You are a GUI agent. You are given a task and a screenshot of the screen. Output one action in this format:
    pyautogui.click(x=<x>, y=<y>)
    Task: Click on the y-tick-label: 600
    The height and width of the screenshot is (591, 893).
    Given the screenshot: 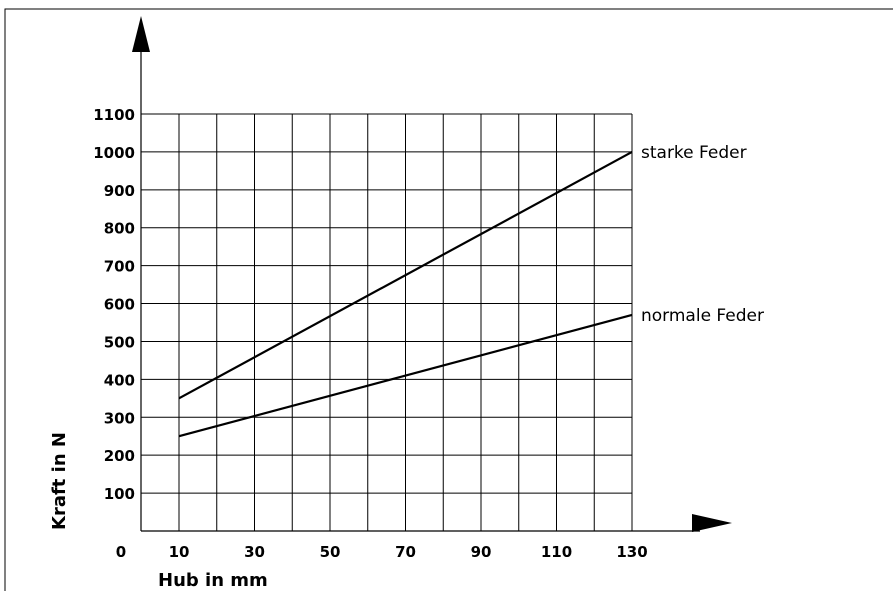 What is the action you would take?
    pyautogui.click(x=119, y=305)
    